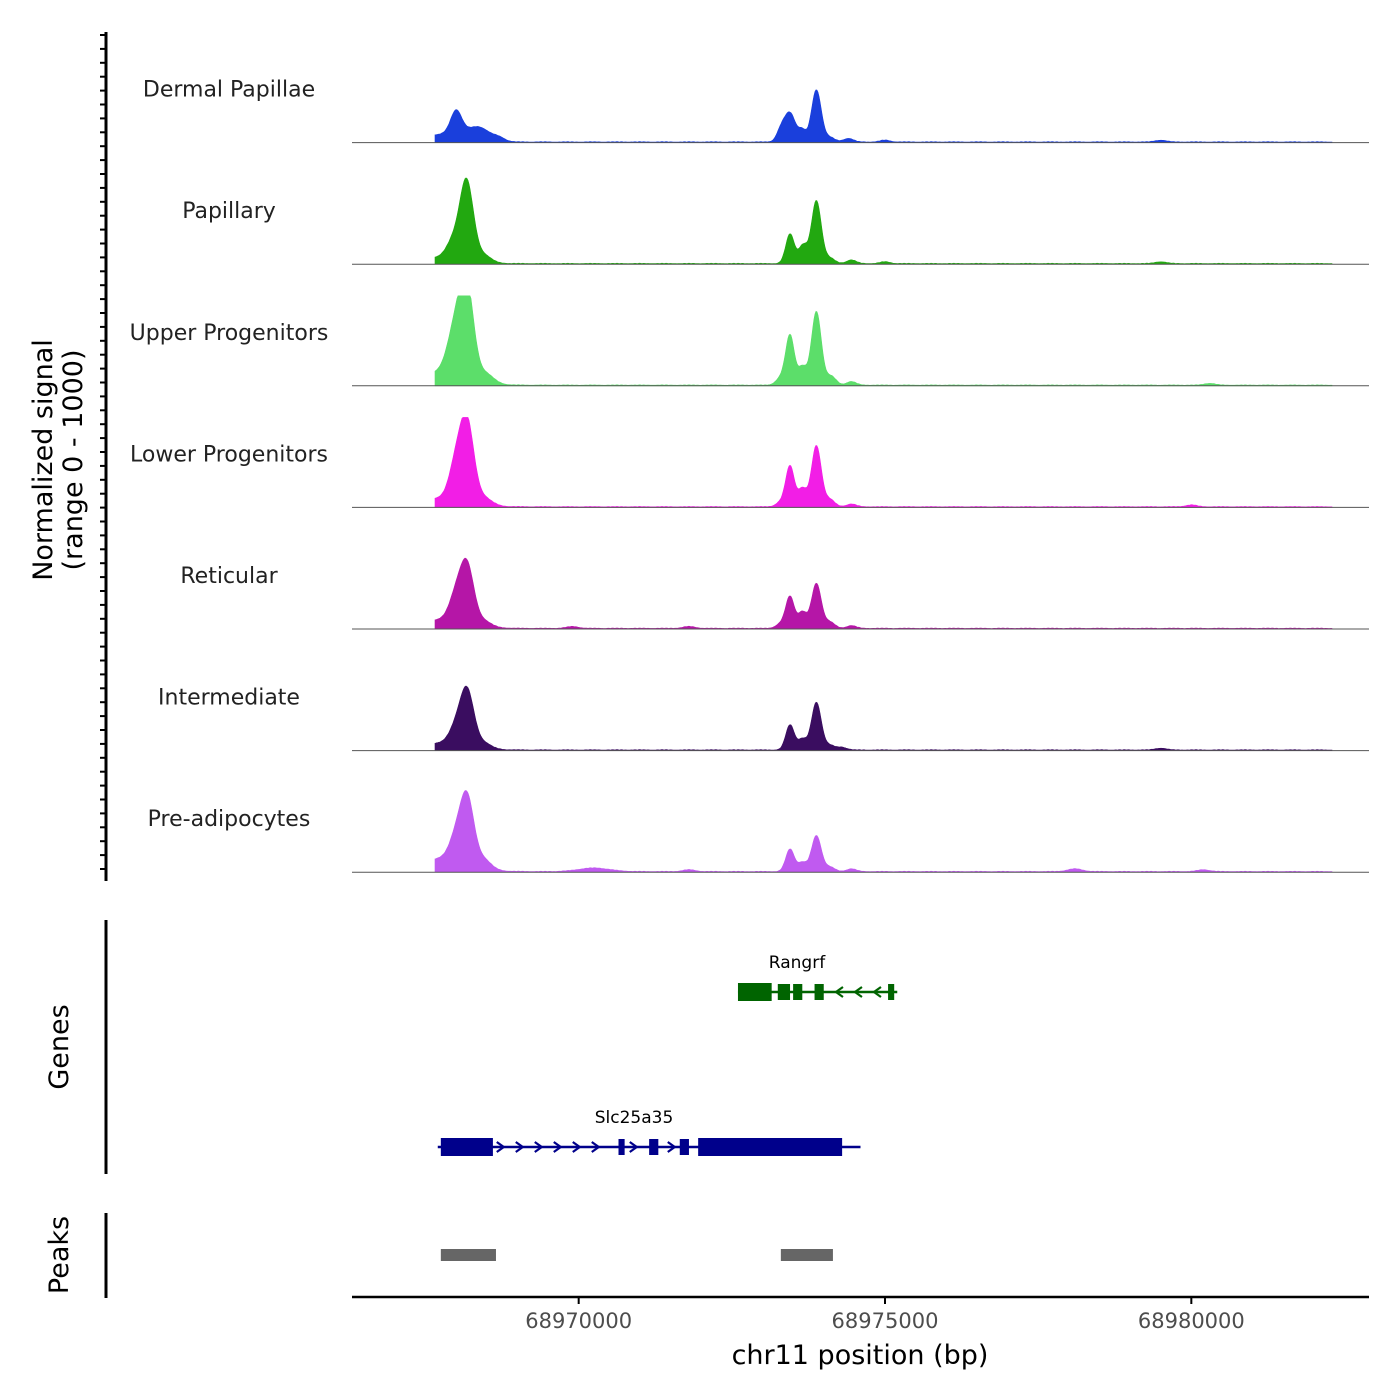  Describe the element at coordinates (229, 454) in the screenshot. I see `track-label: Lower Progenitors` at that location.